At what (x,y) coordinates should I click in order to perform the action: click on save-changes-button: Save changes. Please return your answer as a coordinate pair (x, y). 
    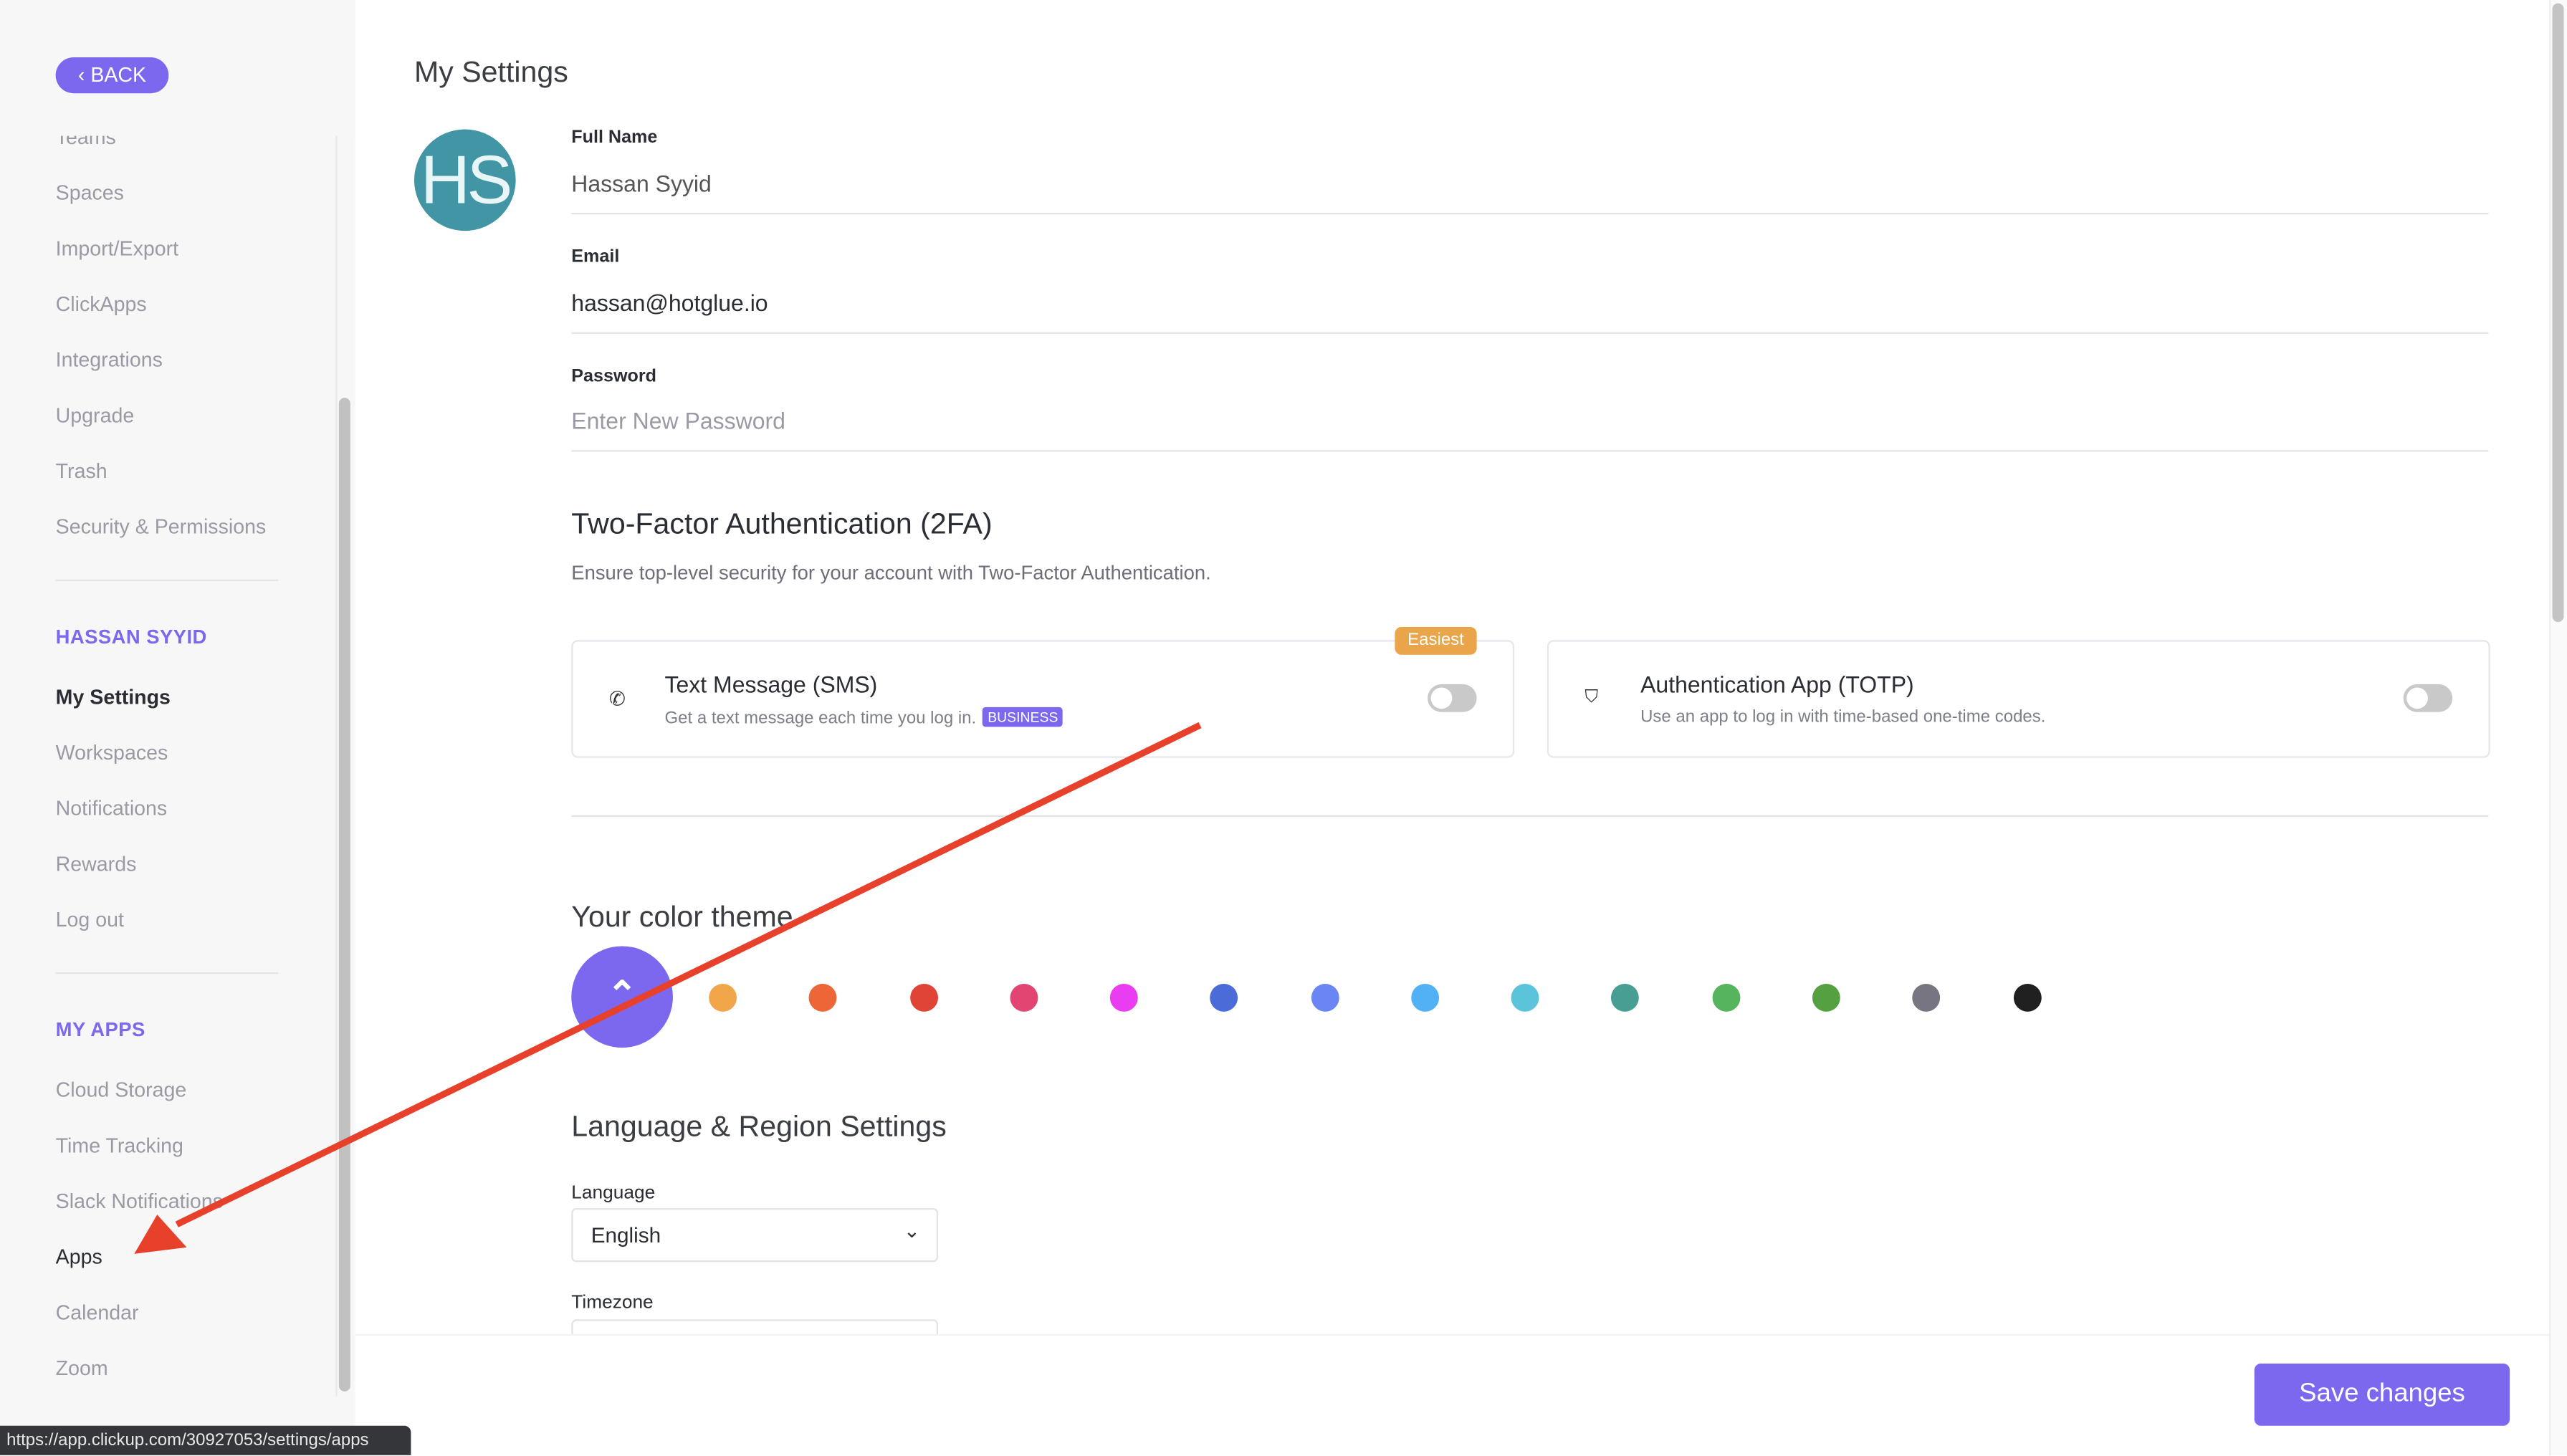
    Looking at the image, I should click on (2382, 1394).